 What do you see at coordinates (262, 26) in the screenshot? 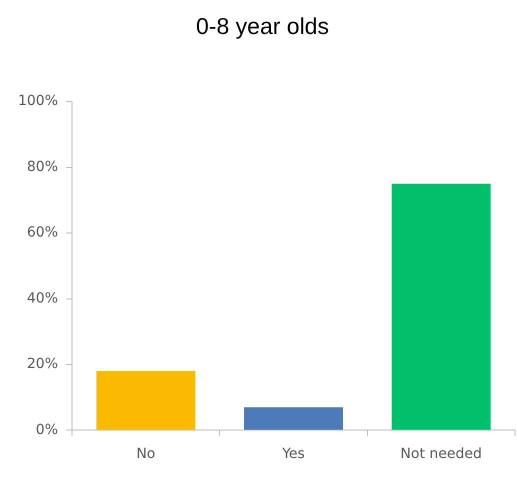
I see `chart-title: 0-8 year olds` at bounding box center [262, 26].